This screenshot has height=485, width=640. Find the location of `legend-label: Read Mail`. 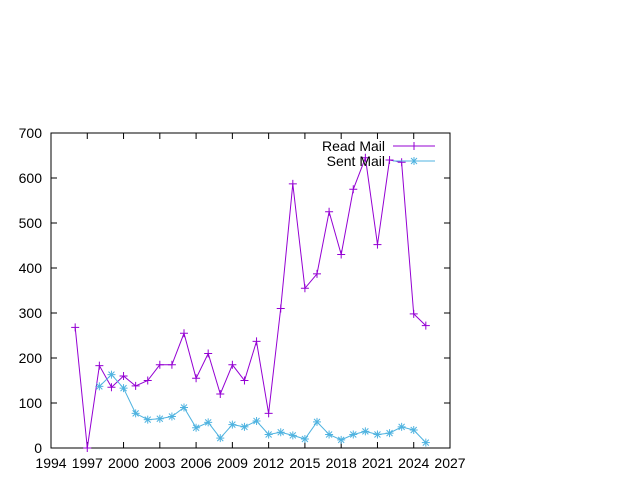

legend-label: Read Mail is located at coordinates (353, 146).